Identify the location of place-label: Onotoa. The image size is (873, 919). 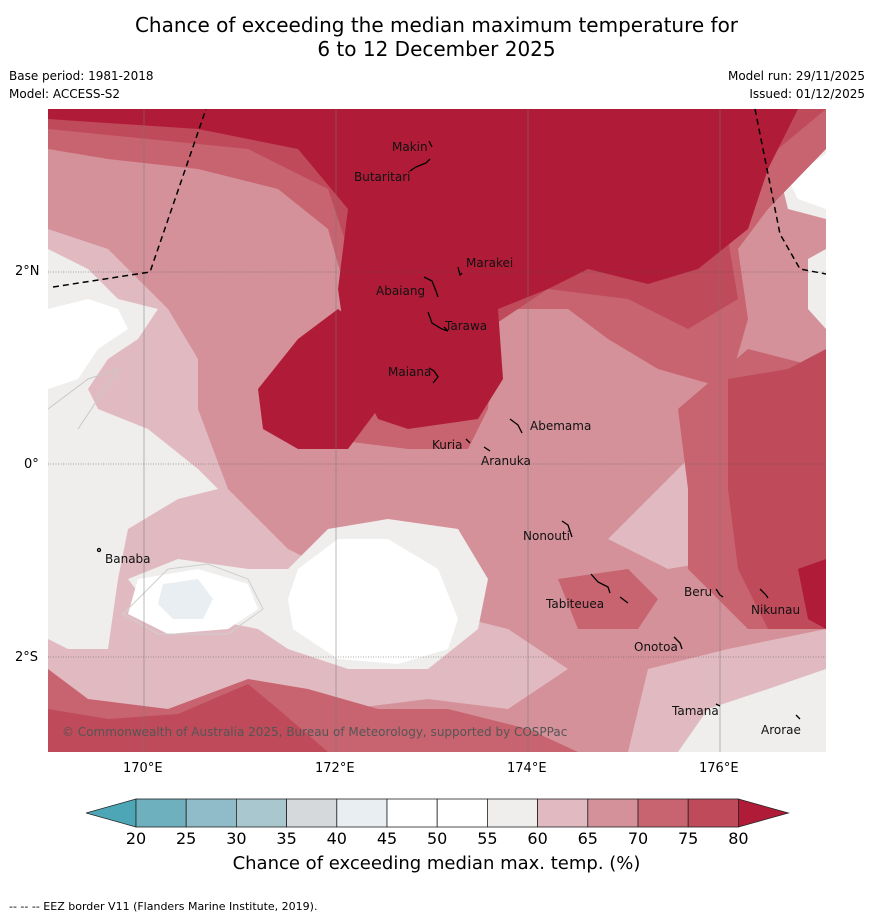
(656, 647).